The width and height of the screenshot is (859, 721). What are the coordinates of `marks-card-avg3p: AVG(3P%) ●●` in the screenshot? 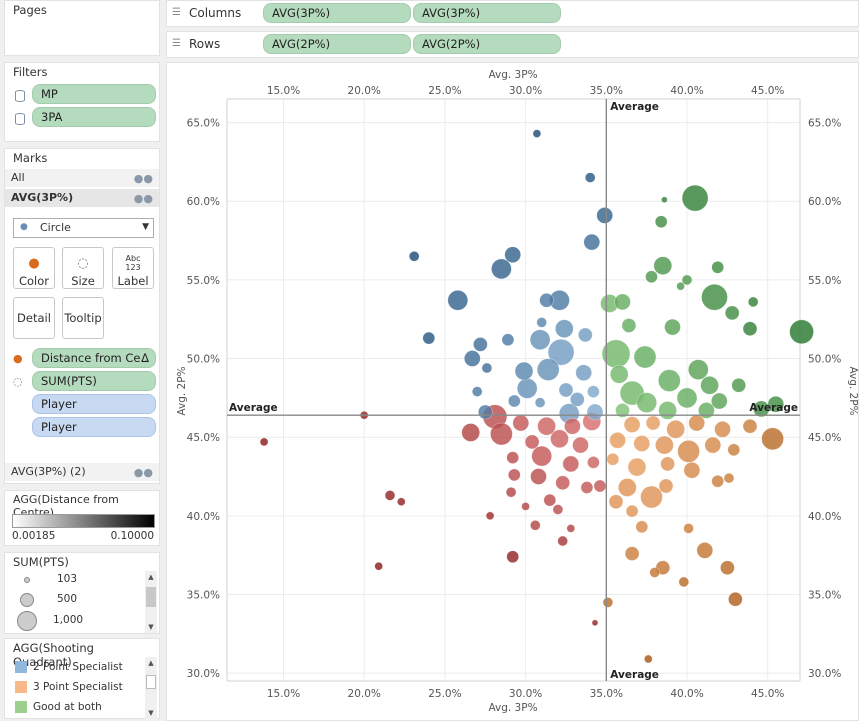 It's located at (82, 198).